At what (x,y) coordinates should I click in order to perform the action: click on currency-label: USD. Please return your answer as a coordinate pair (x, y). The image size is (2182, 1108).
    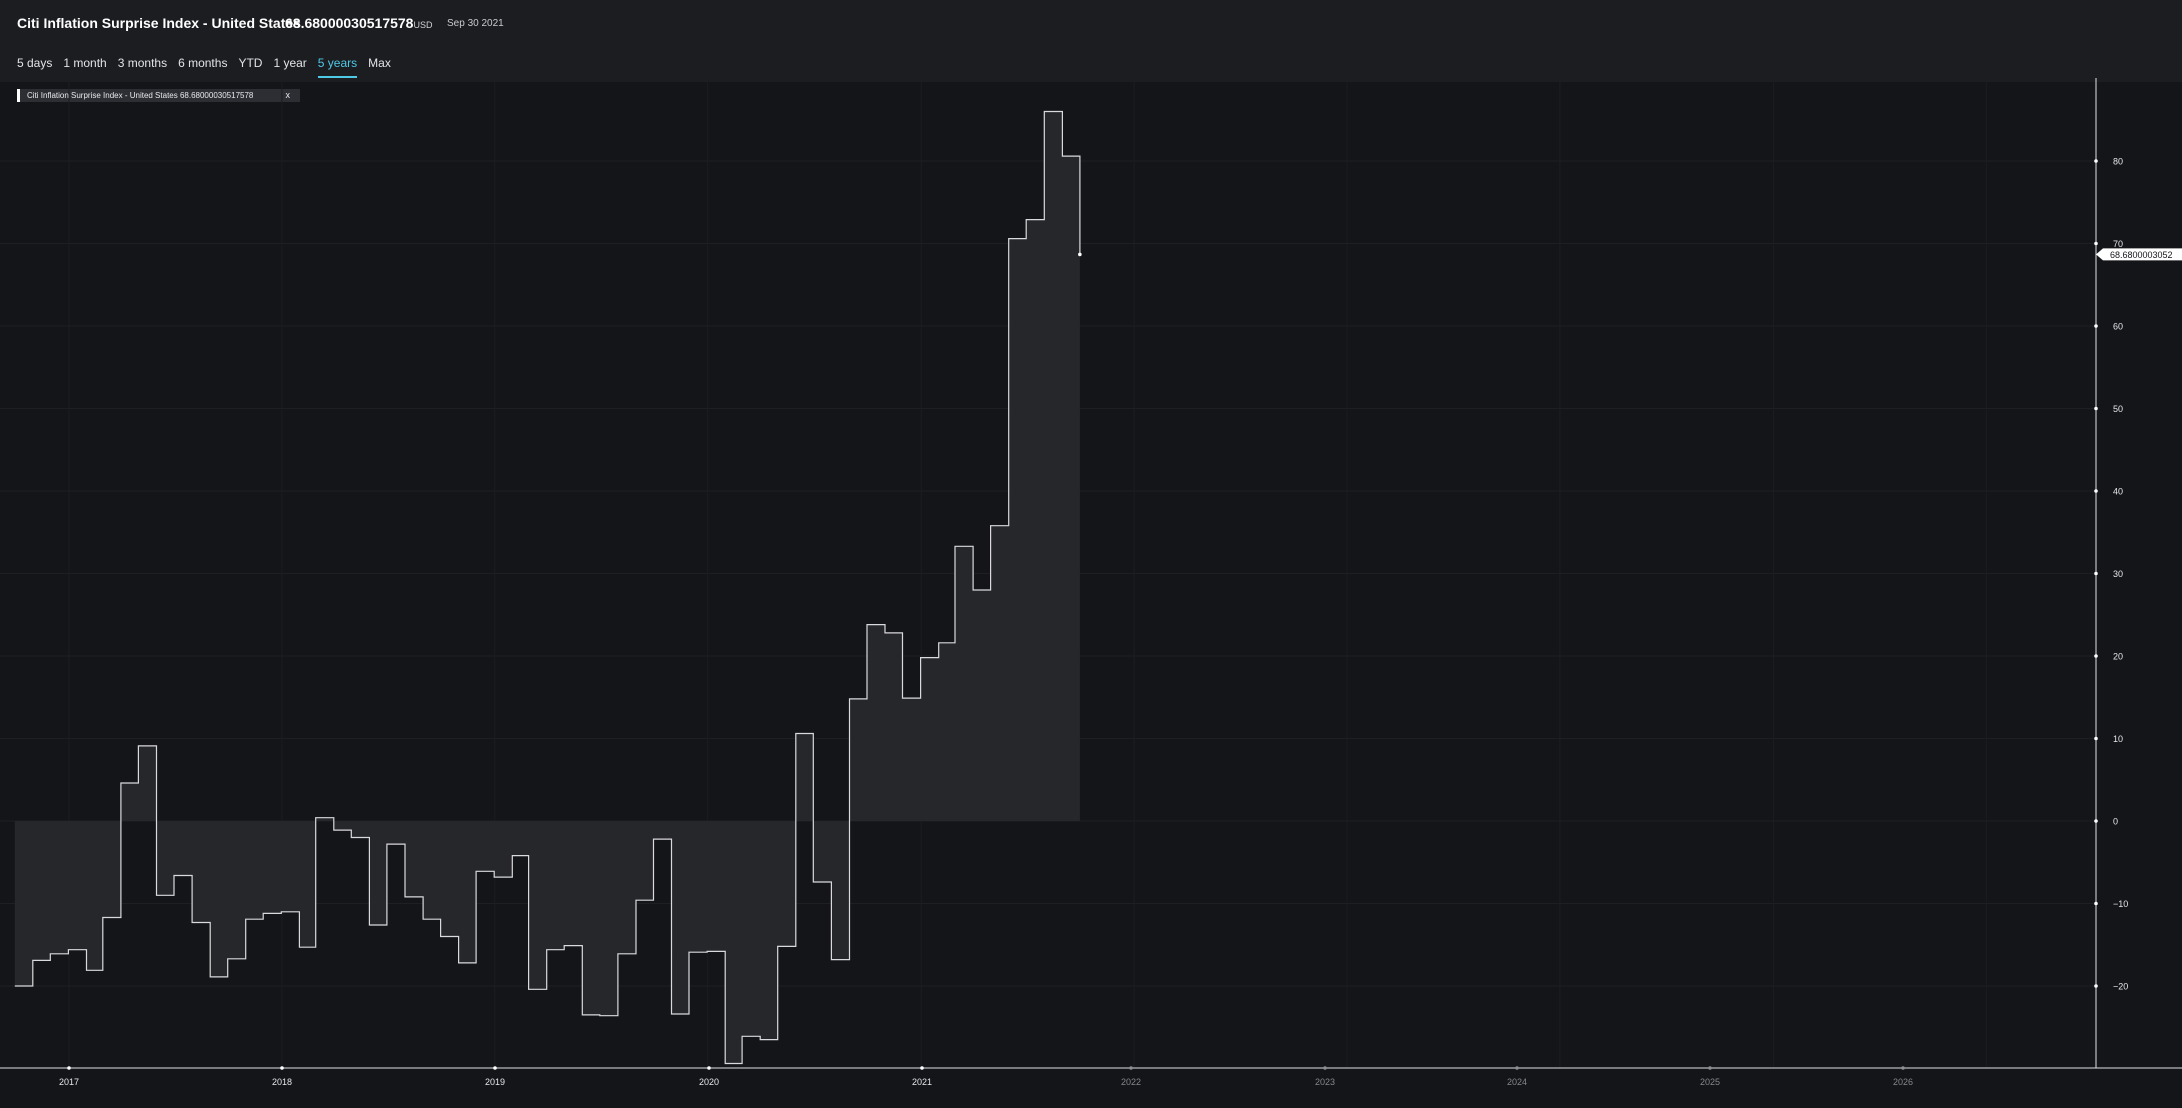
    Looking at the image, I should click on (423, 25).